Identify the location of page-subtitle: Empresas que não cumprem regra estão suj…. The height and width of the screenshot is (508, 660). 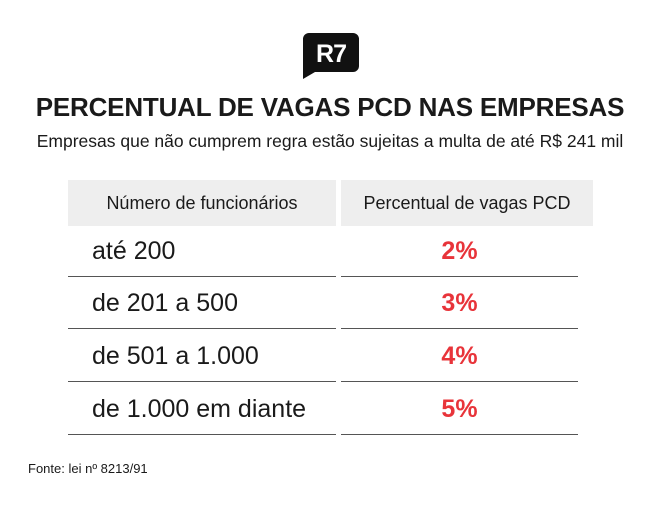
(330, 141).